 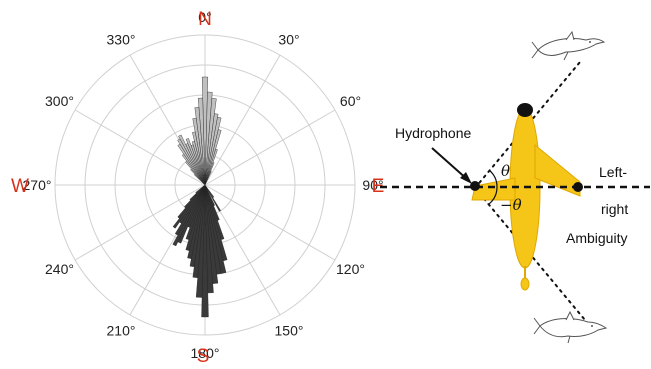 I want to click on theta-label: θ, so click(x=505, y=171).